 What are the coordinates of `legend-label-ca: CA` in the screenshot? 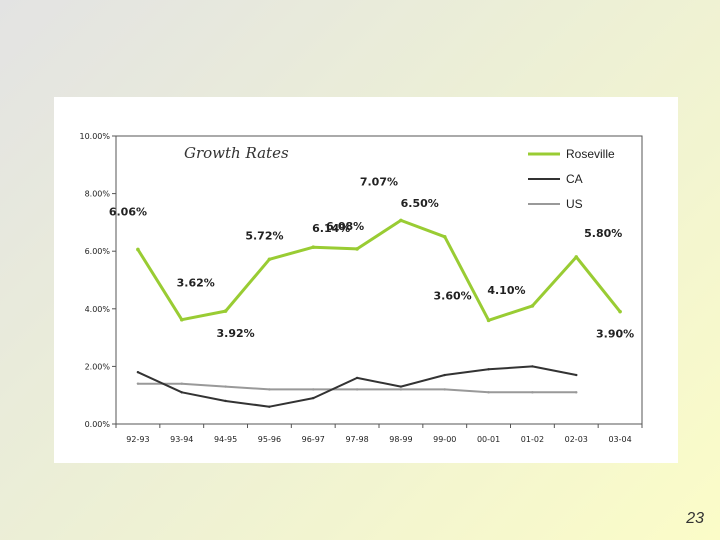 It's located at (574, 179).